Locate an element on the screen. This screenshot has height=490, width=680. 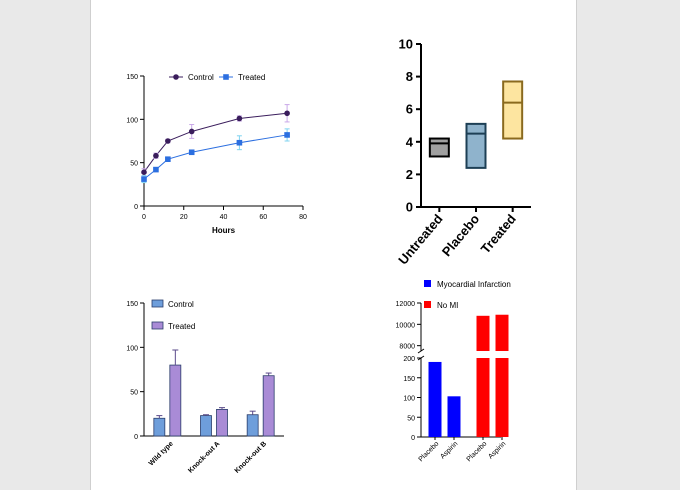
bar-aspirin is located at coordinates (454, 416).